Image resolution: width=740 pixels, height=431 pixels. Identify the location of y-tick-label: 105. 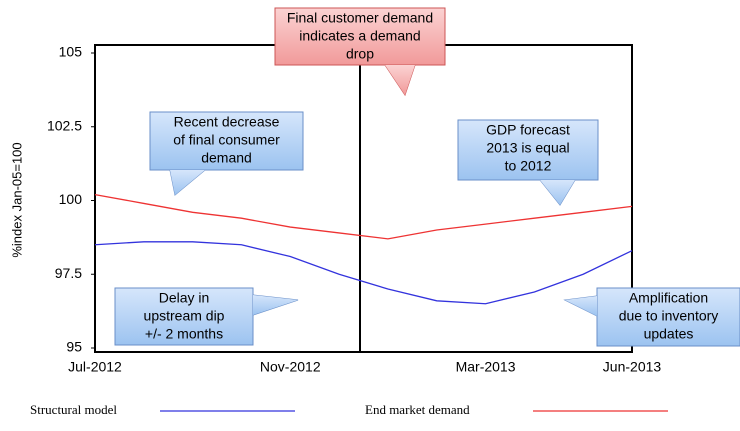
(71, 52).